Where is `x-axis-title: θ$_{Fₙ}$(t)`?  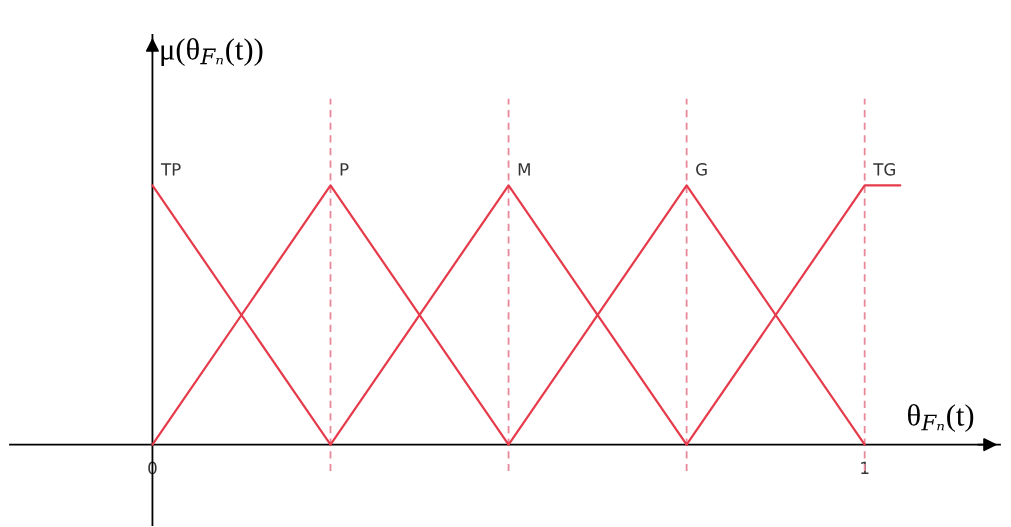
x-axis-title: θ$_{Fₙ}$(t) is located at coordinates (940, 418).